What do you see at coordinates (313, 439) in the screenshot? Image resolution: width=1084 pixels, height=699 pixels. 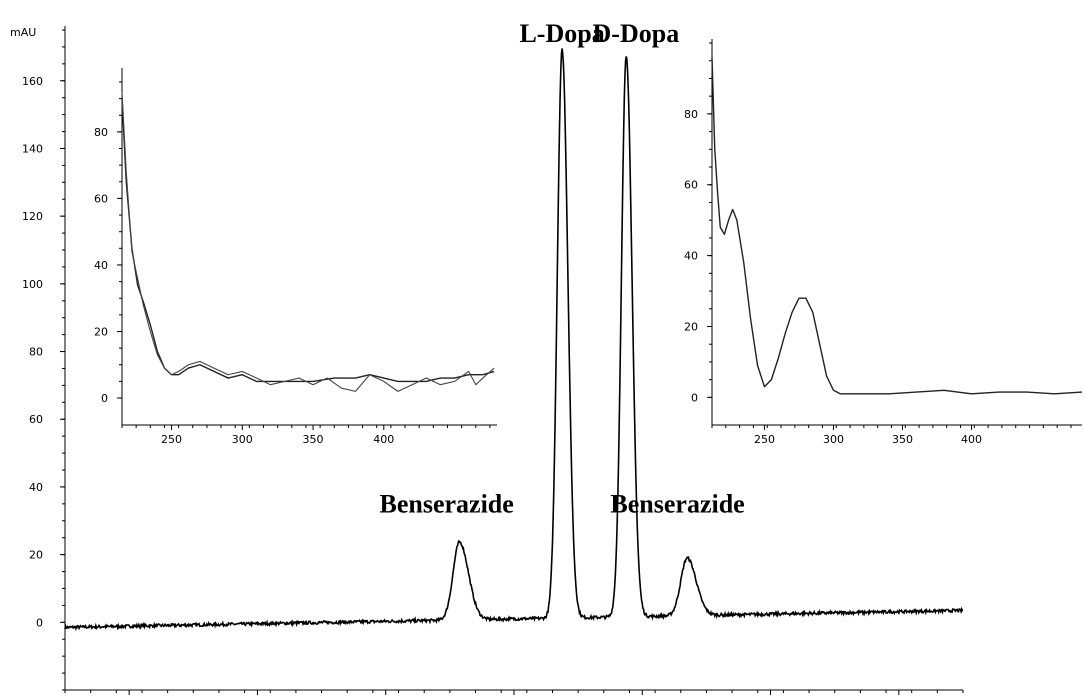 I see `inset-left-xtick-label: 350` at bounding box center [313, 439].